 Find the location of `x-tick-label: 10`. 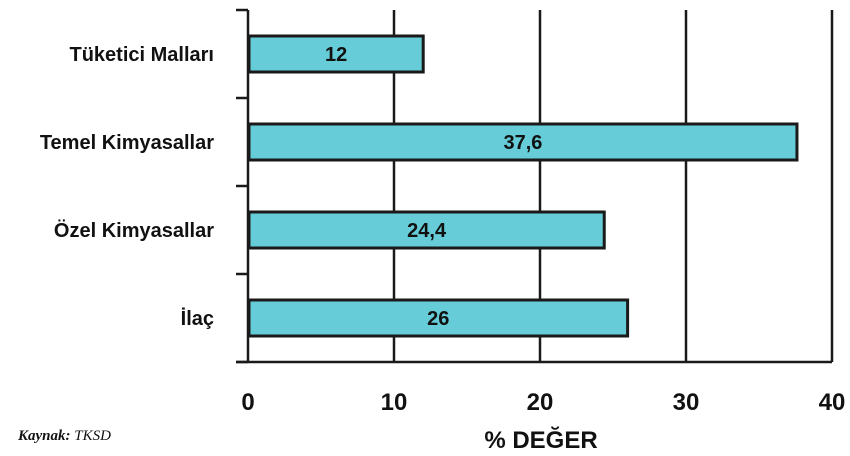

x-tick-label: 10 is located at coordinates (394, 402).